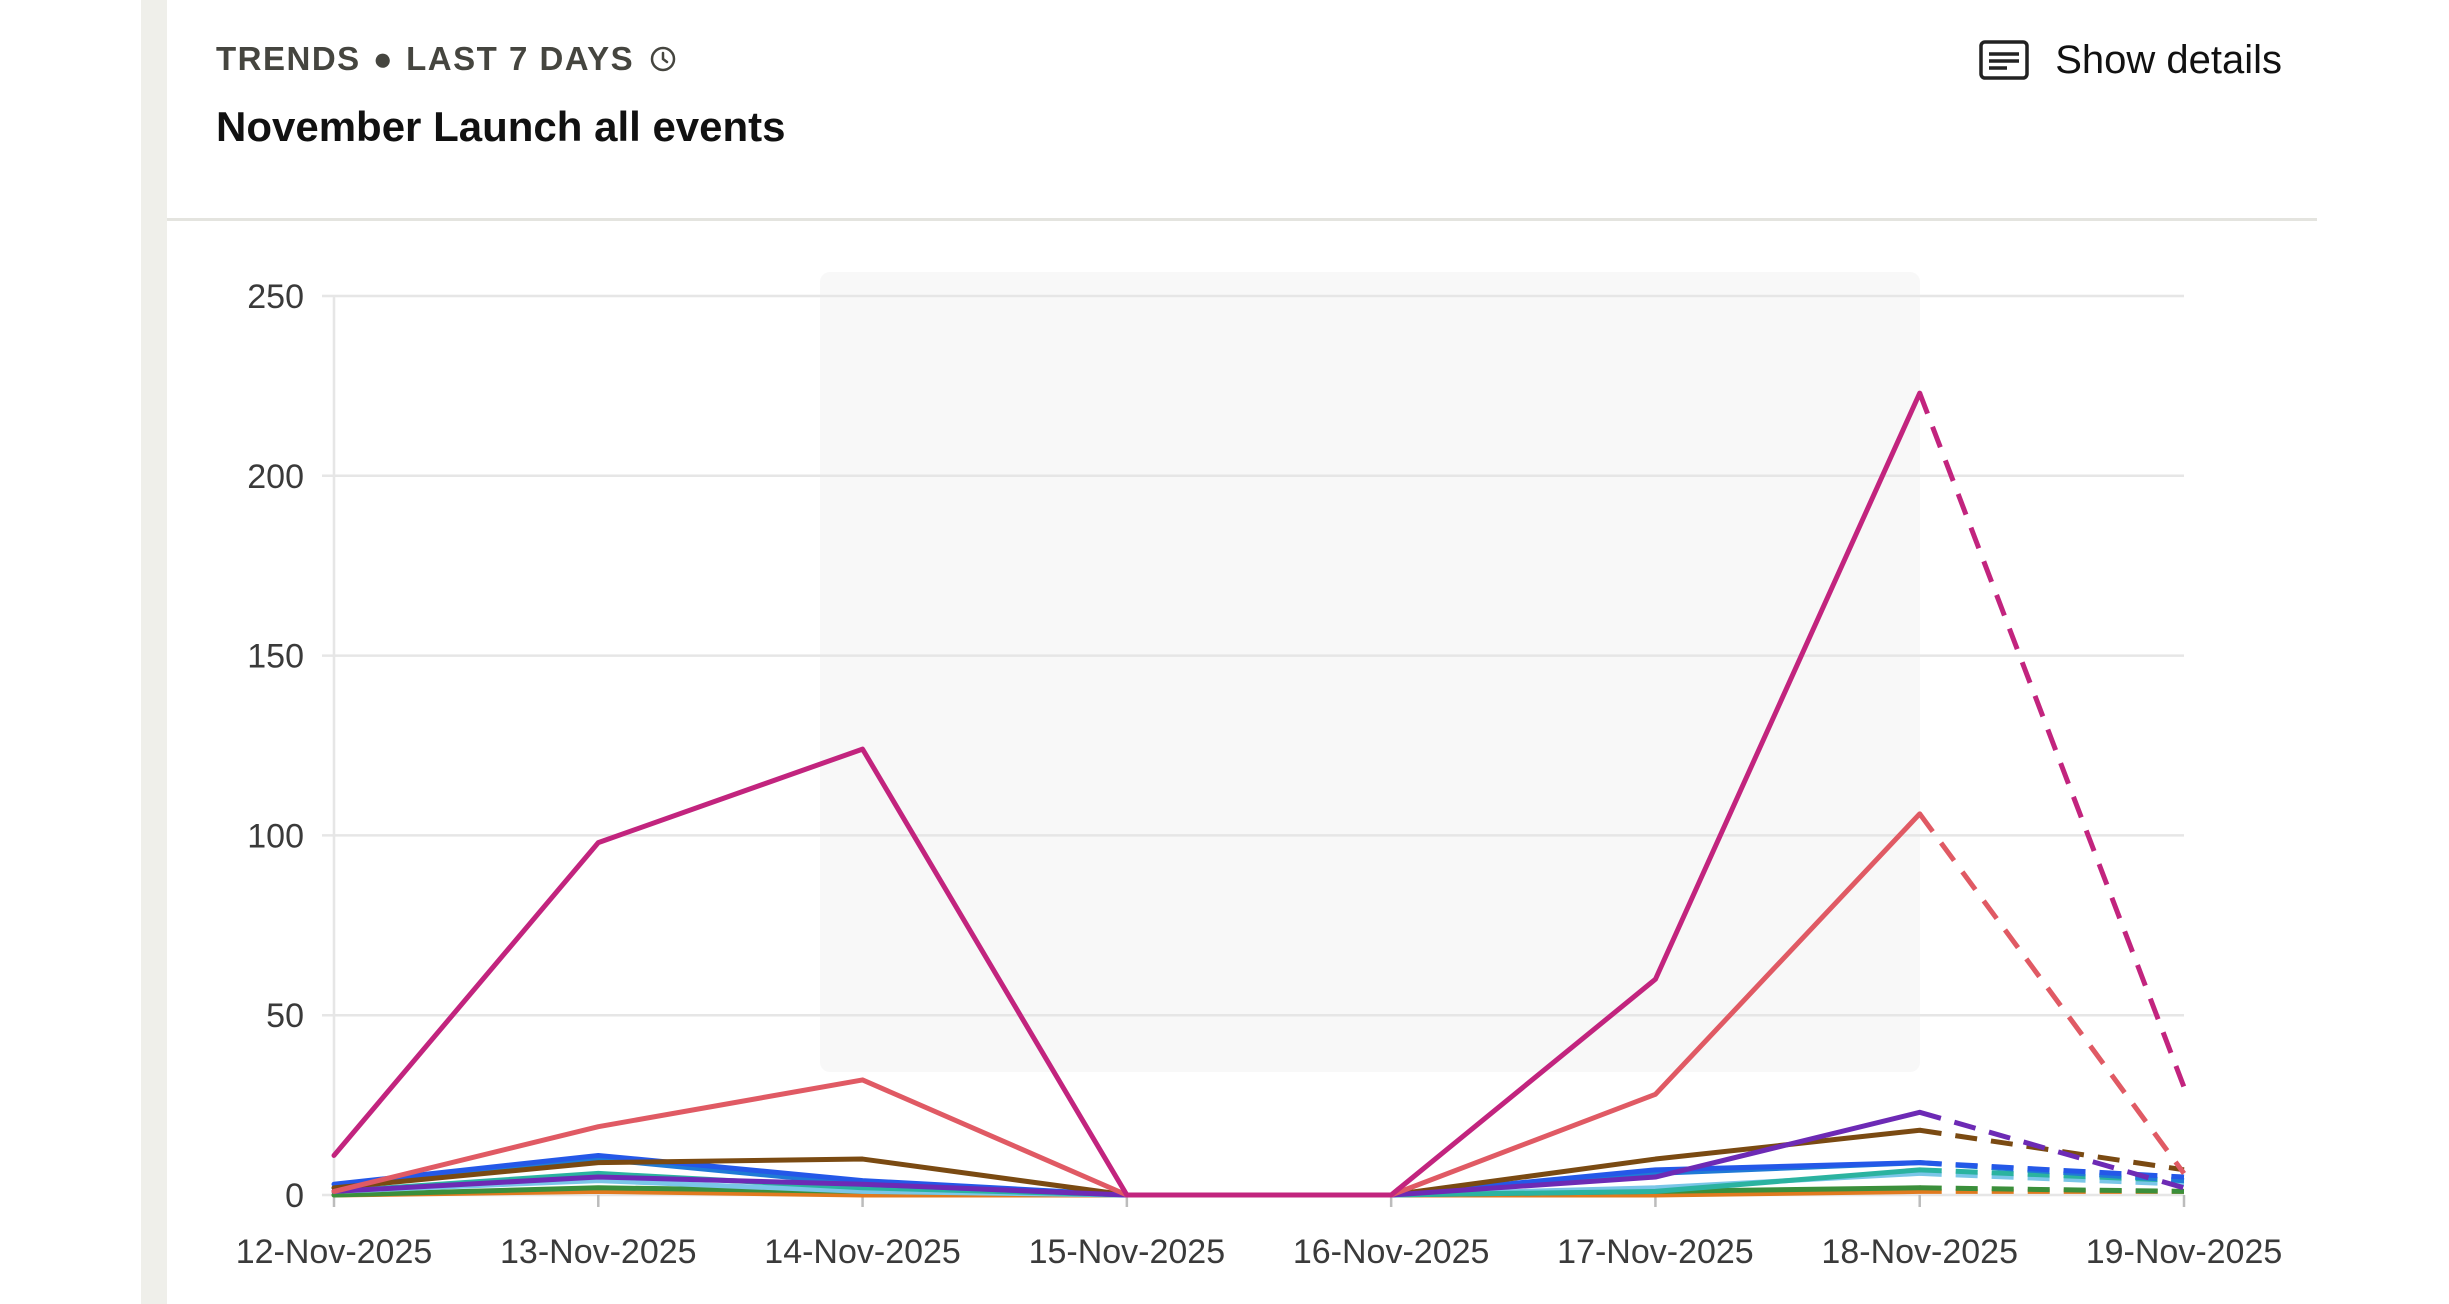 The width and height of the screenshot is (2449, 1304). I want to click on insight-title: November Launch all events, so click(501, 126).